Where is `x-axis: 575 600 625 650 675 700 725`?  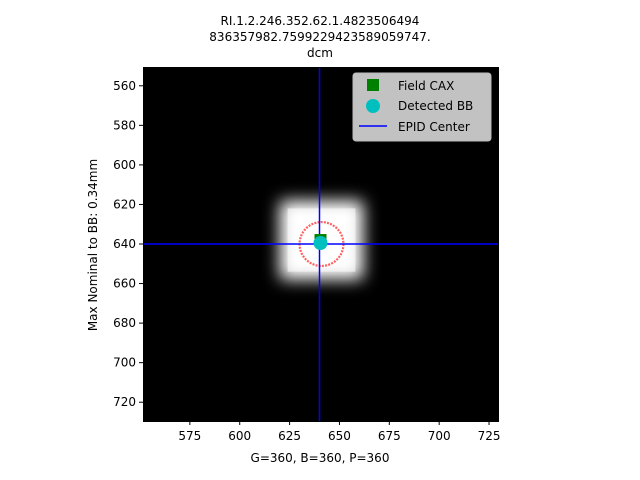
x-axis: 575 600 625 650 675 700 725 is located at coordinates (339, 432).